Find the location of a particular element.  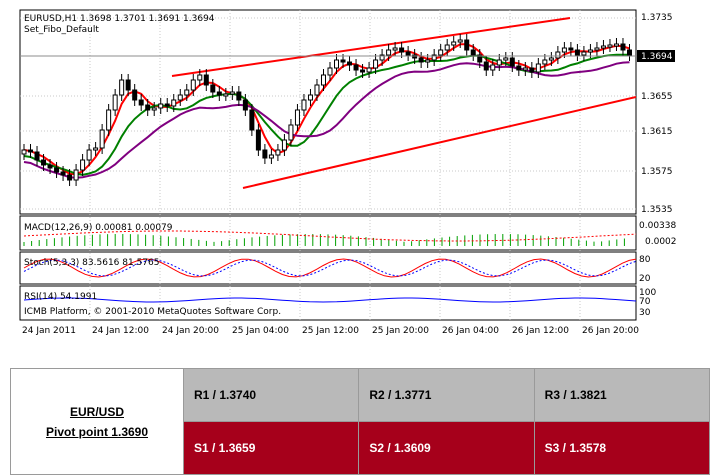

time-label: 25 Jan 20:00 is located at coordinates (400, 331).